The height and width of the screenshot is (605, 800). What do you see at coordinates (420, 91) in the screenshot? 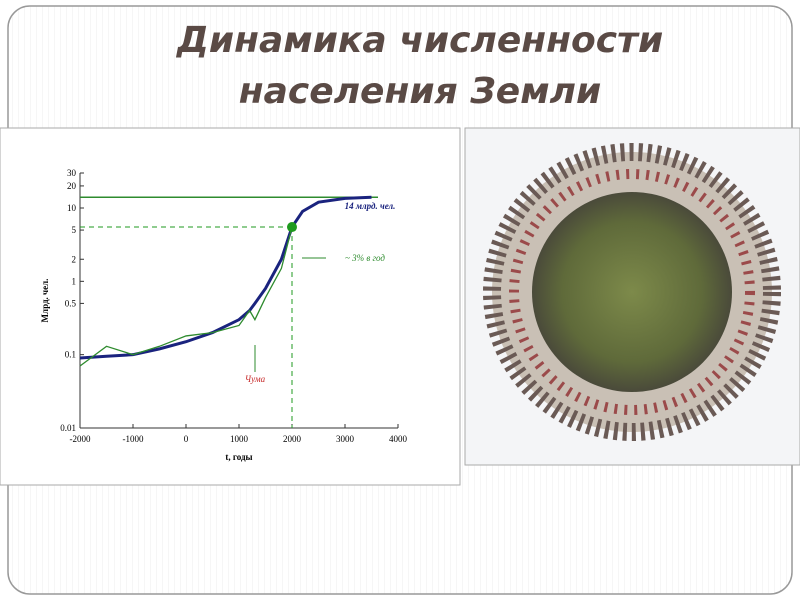
I see `slide-title: населения Земли` at bounding box center [420, 91].